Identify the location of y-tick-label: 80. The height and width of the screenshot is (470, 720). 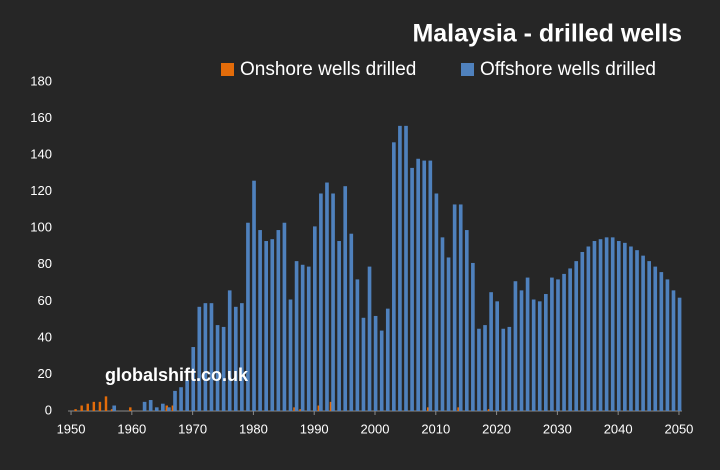
(45, 263).